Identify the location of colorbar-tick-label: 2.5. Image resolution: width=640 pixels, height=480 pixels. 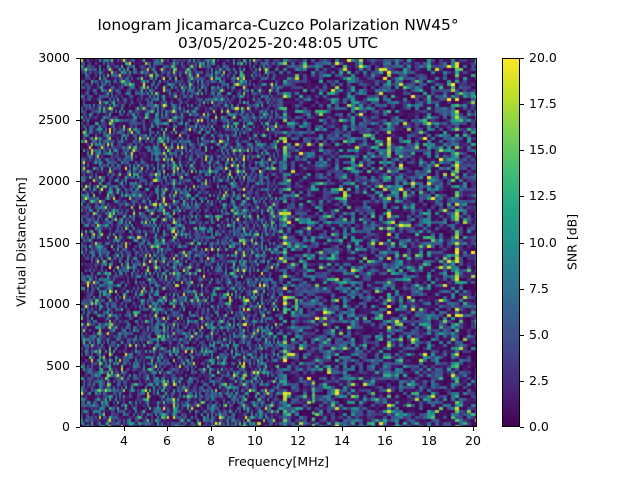
(539, 380).